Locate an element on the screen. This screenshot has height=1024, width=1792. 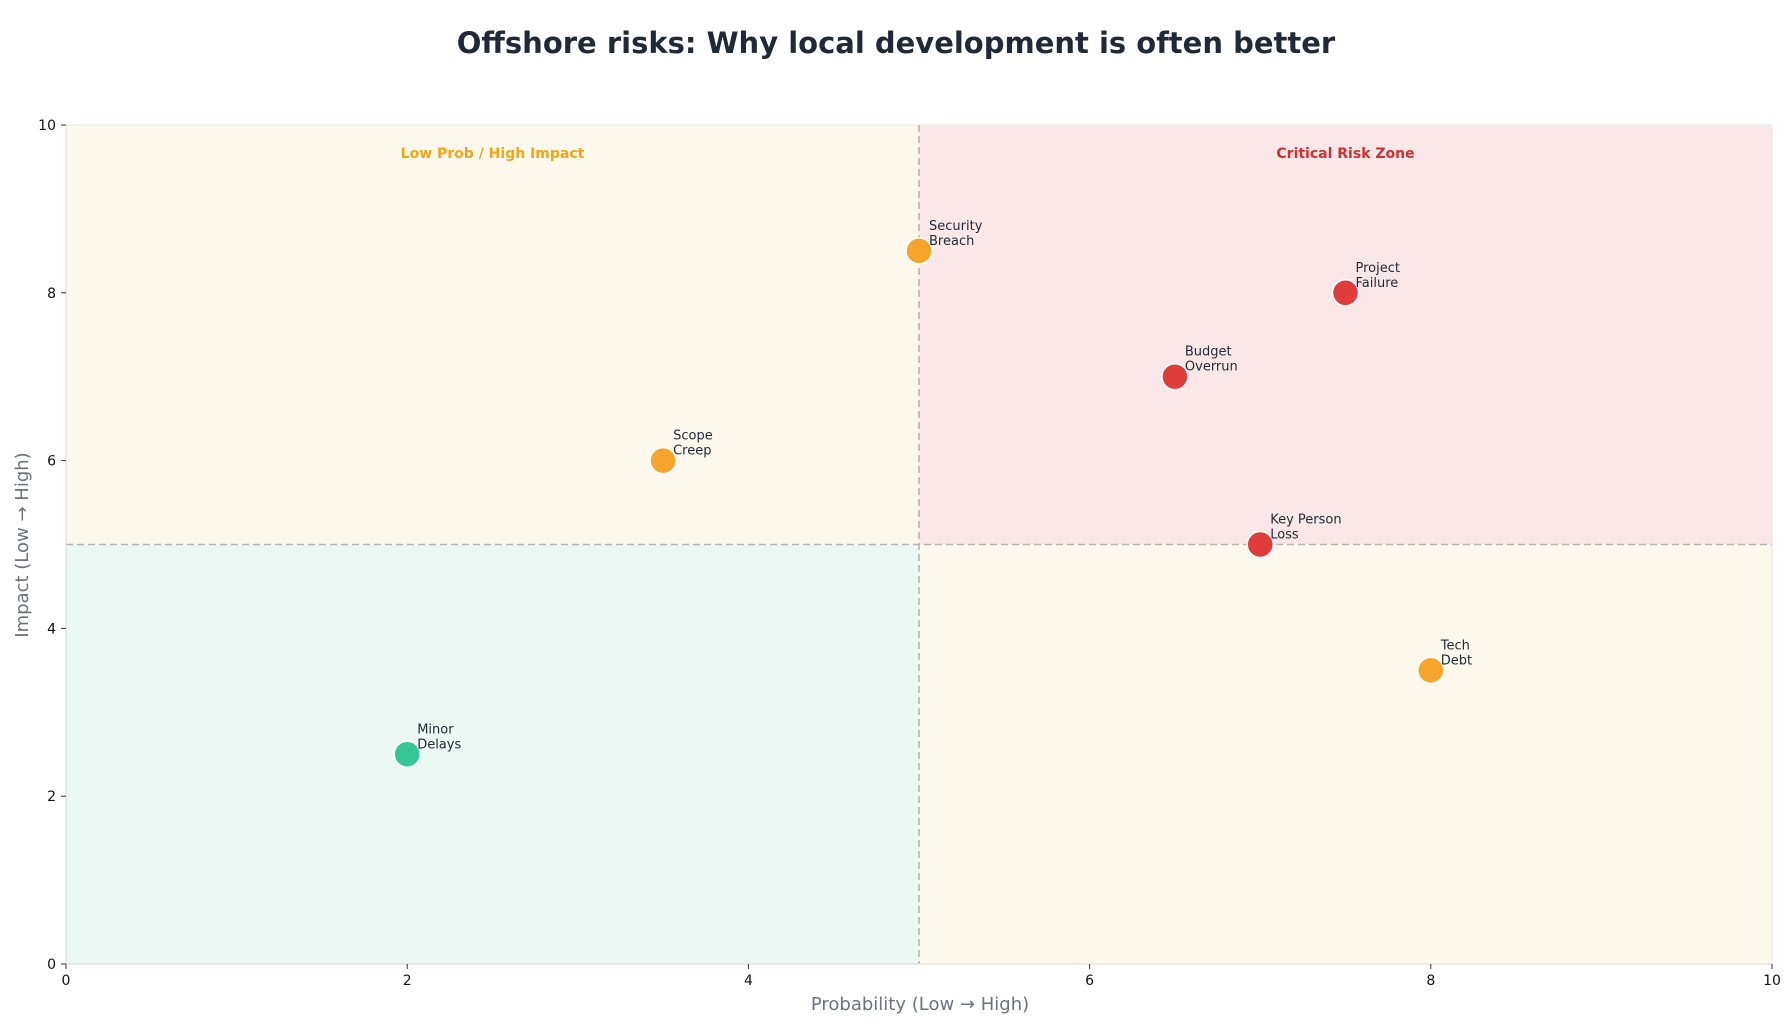
x-tick-label: 6 is located at coordinates (1089, 981).